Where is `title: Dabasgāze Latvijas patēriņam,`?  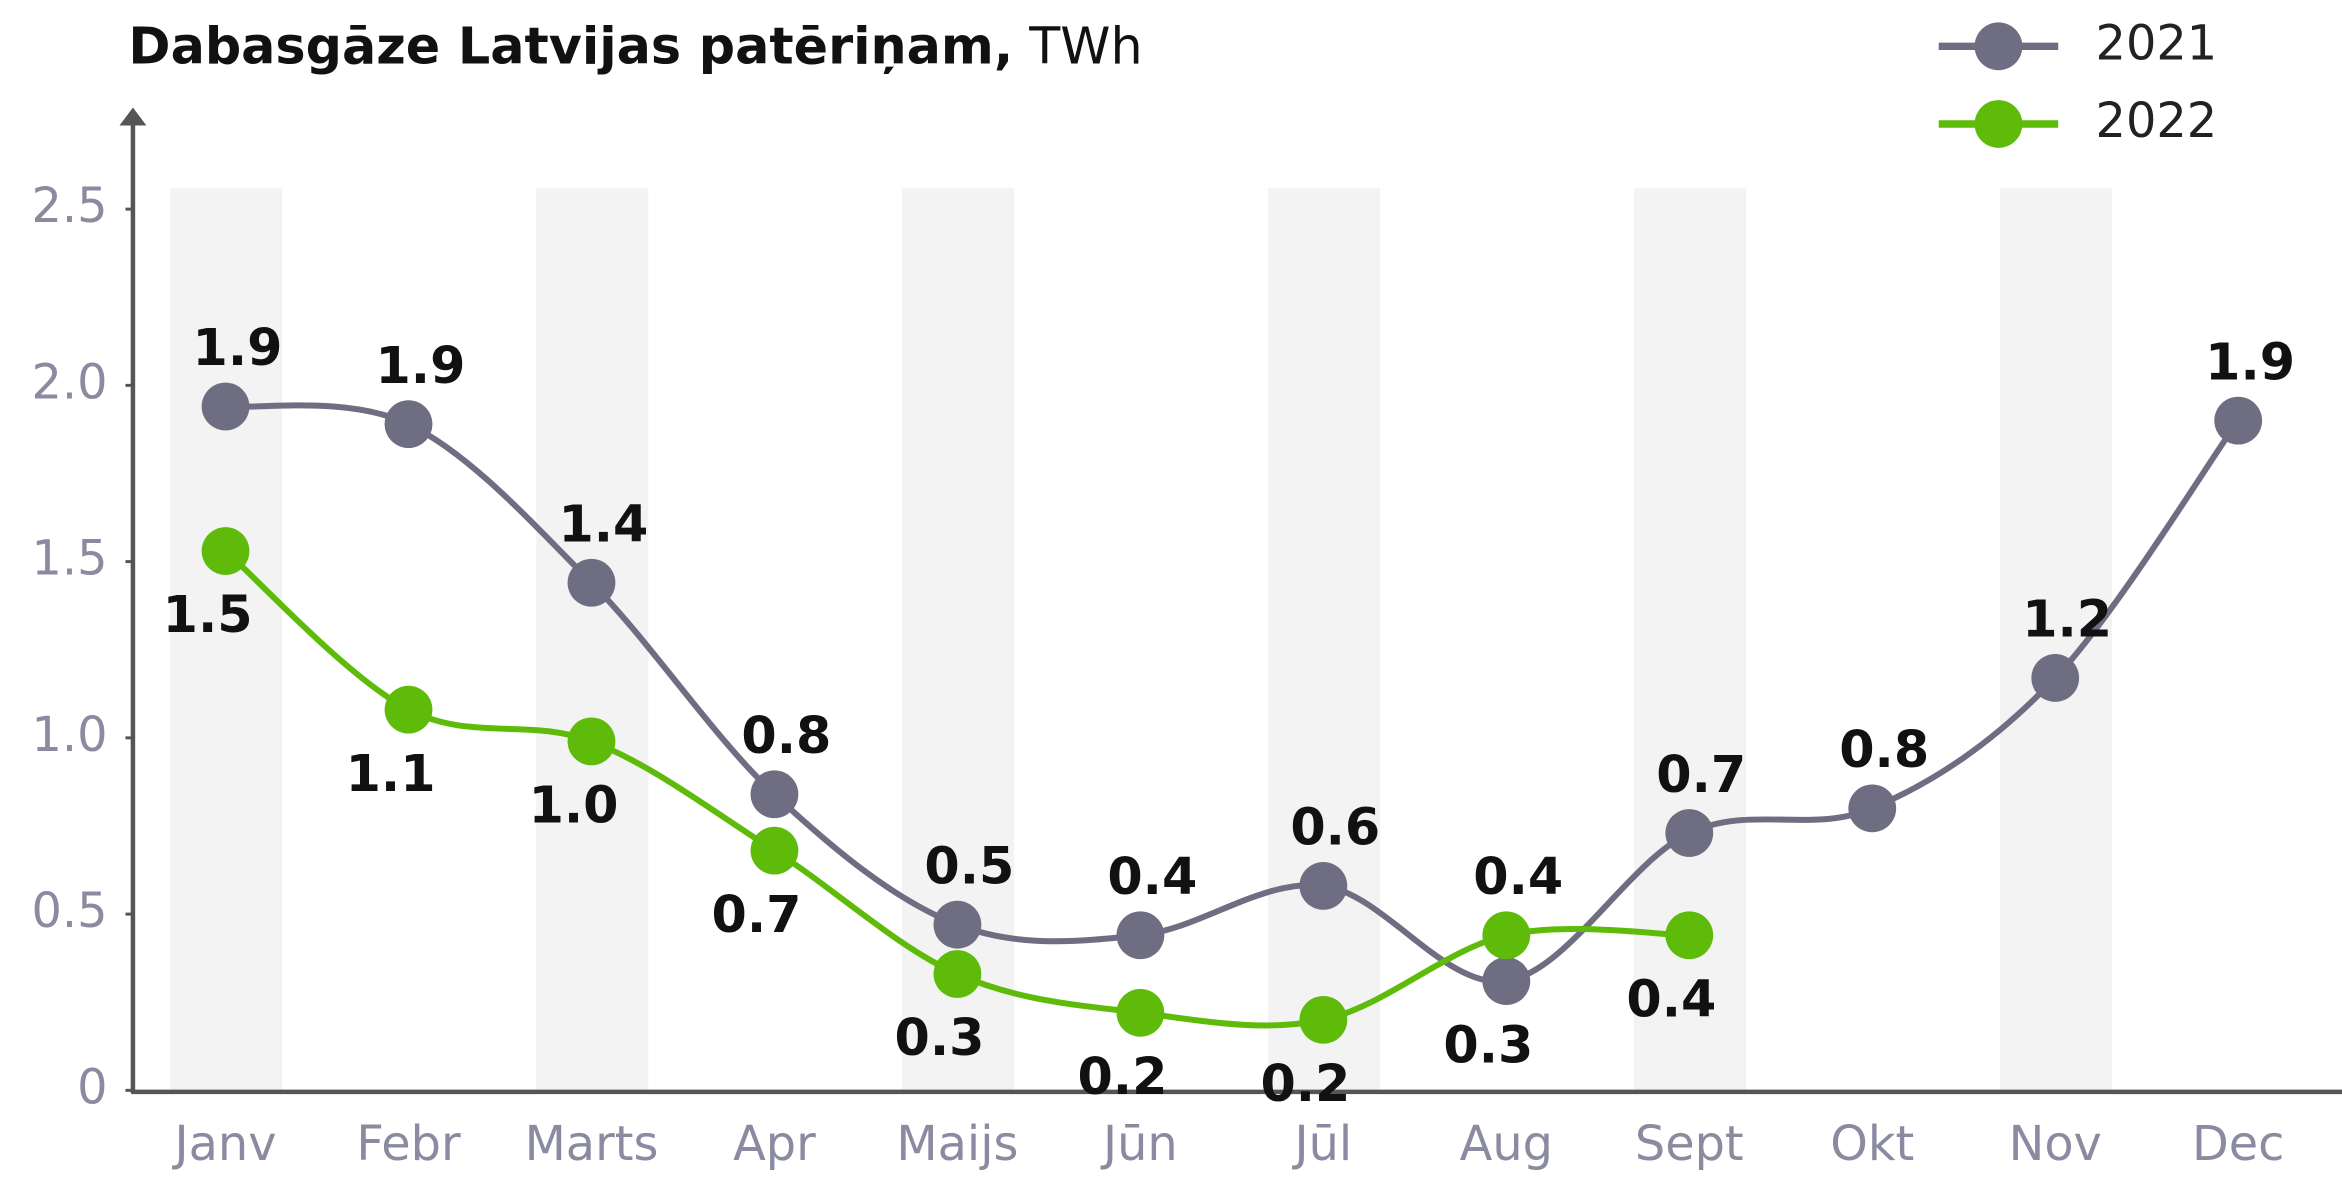
title: Dabasgāze Latvijas patēriņam, is located at coordinates (570, 45).